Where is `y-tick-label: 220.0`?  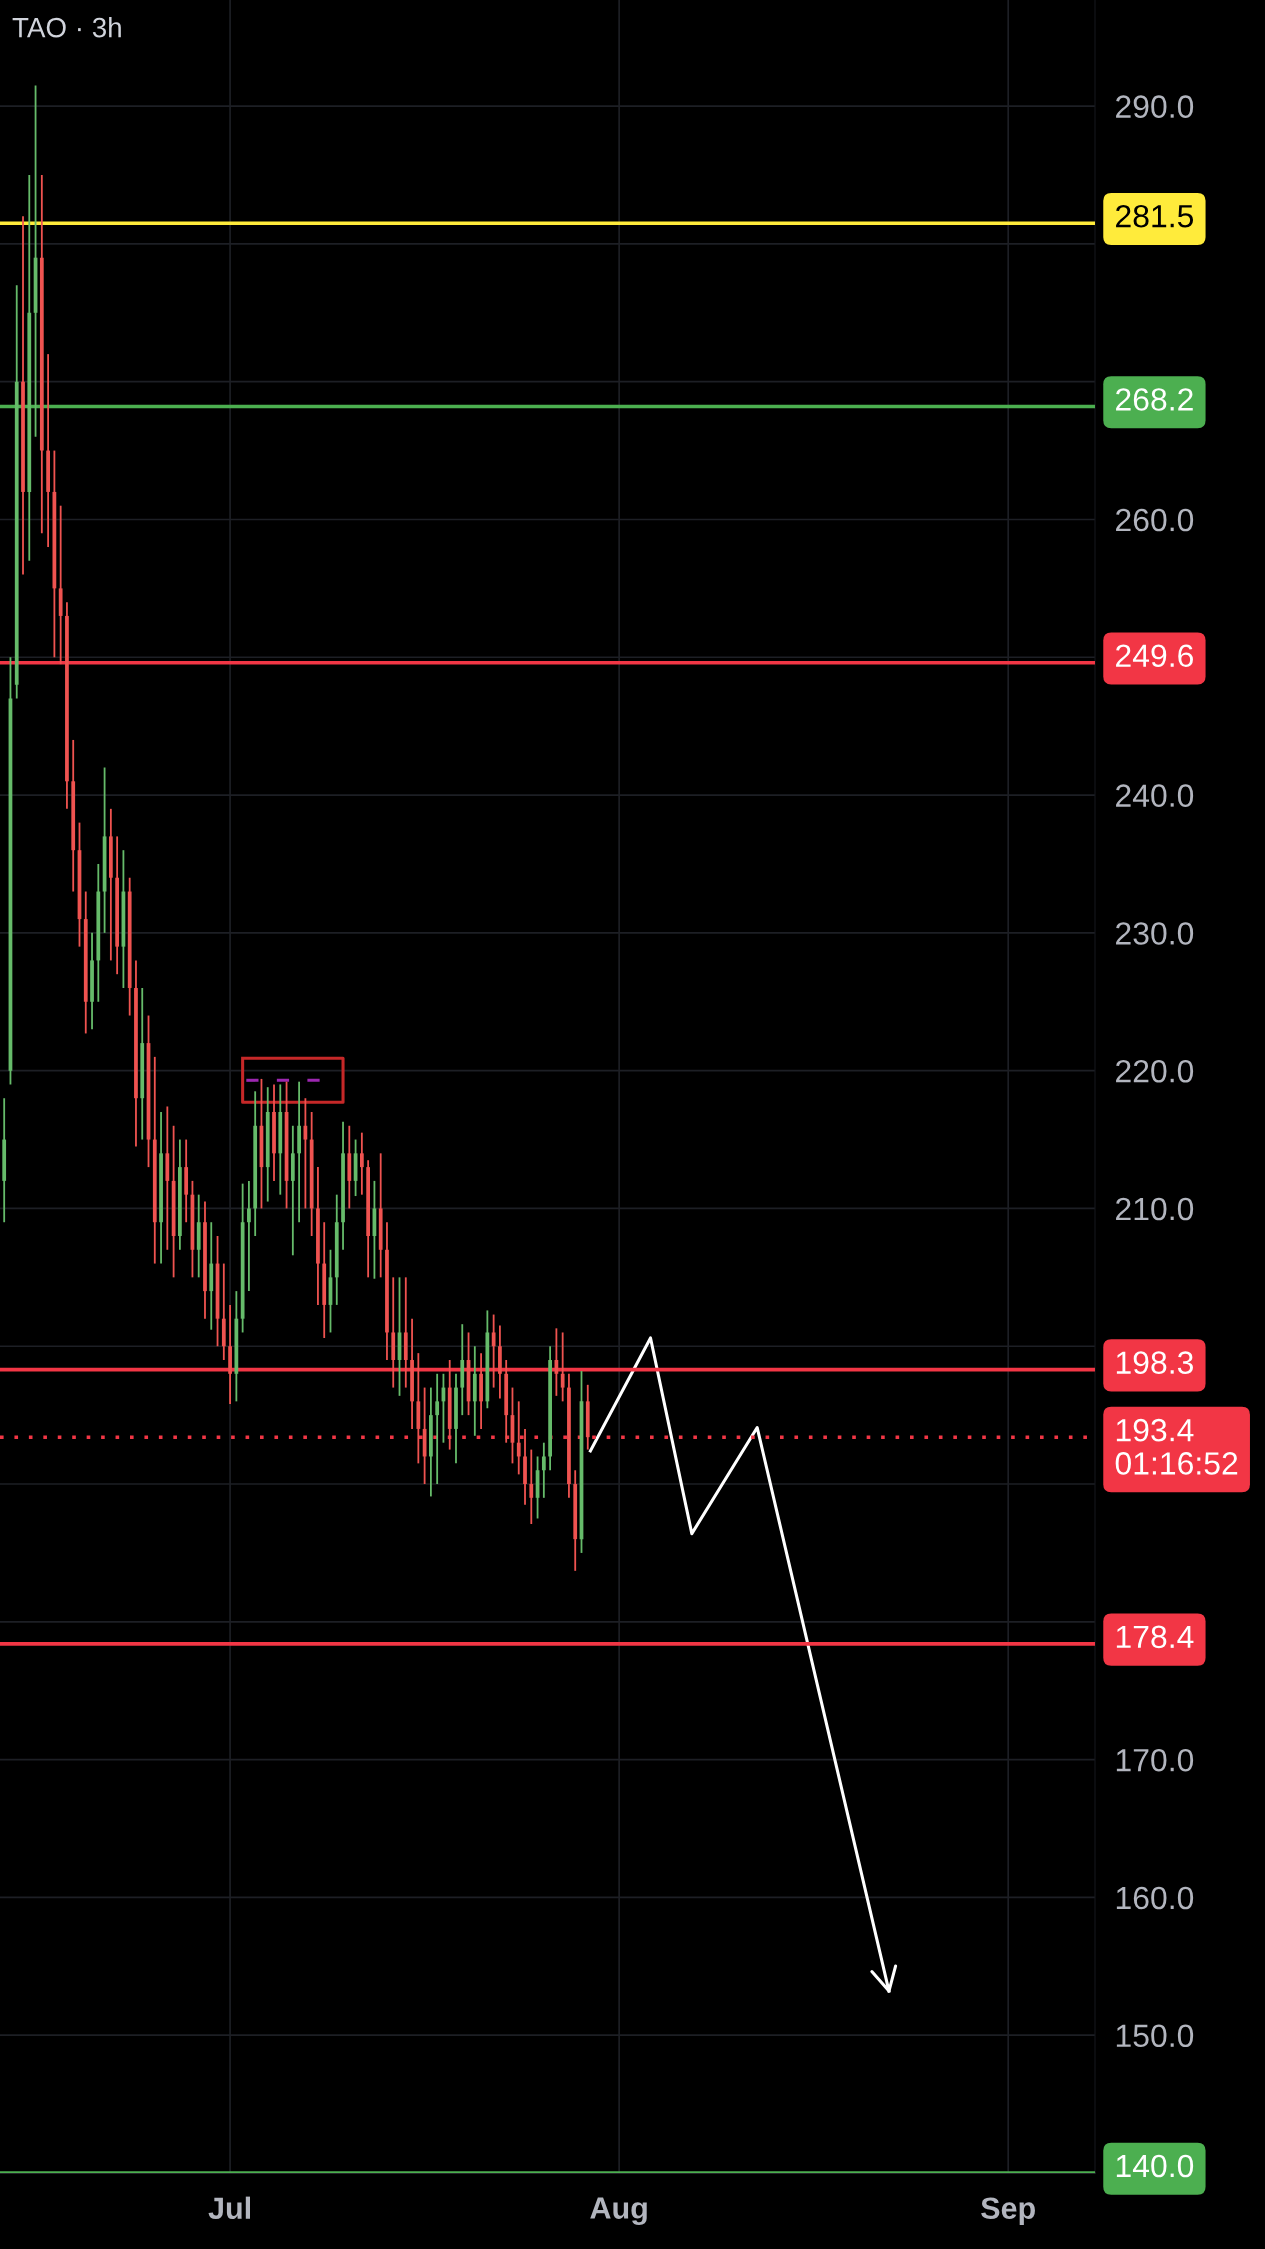 y-tick-label: 220.0 is located at coordinates (1155, 1071).